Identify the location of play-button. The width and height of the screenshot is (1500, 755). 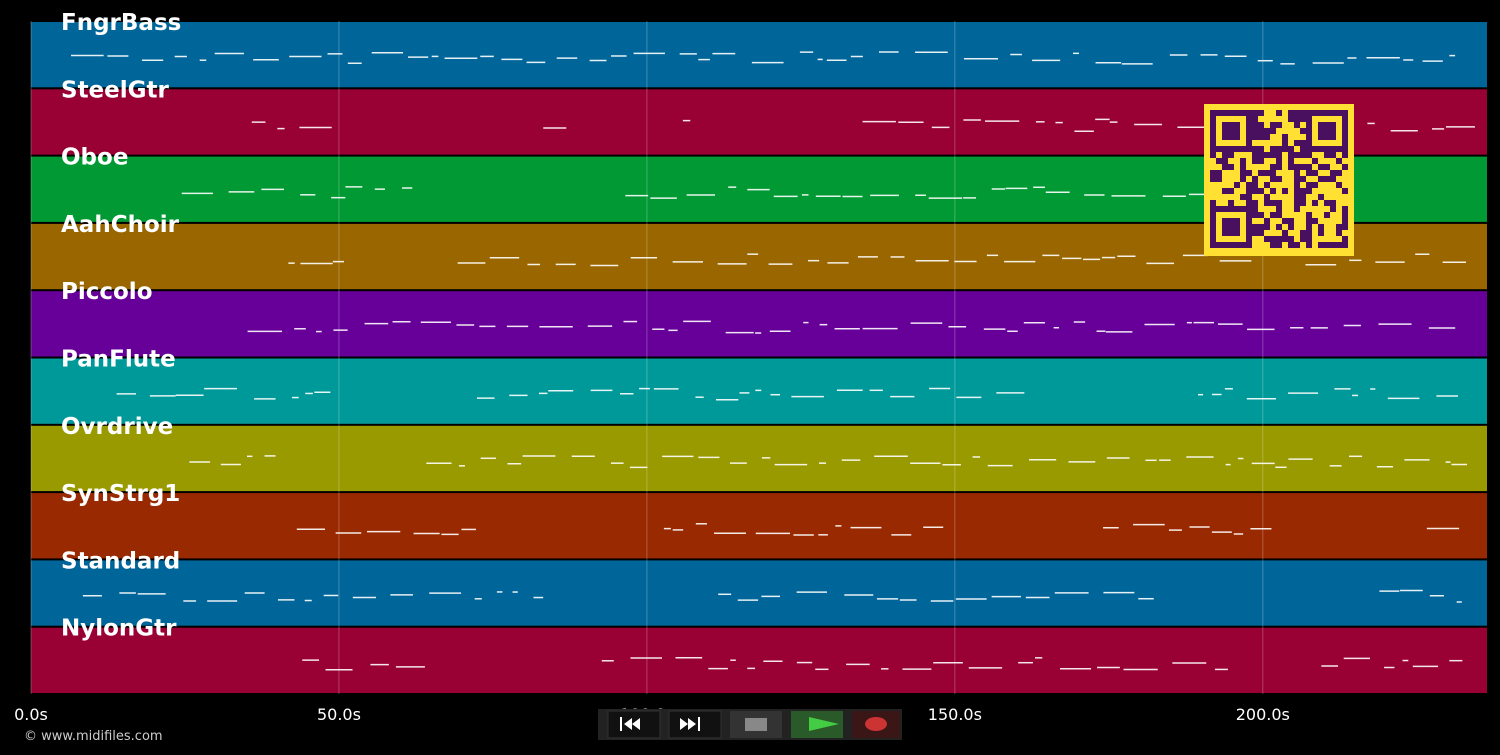
(817, 724).